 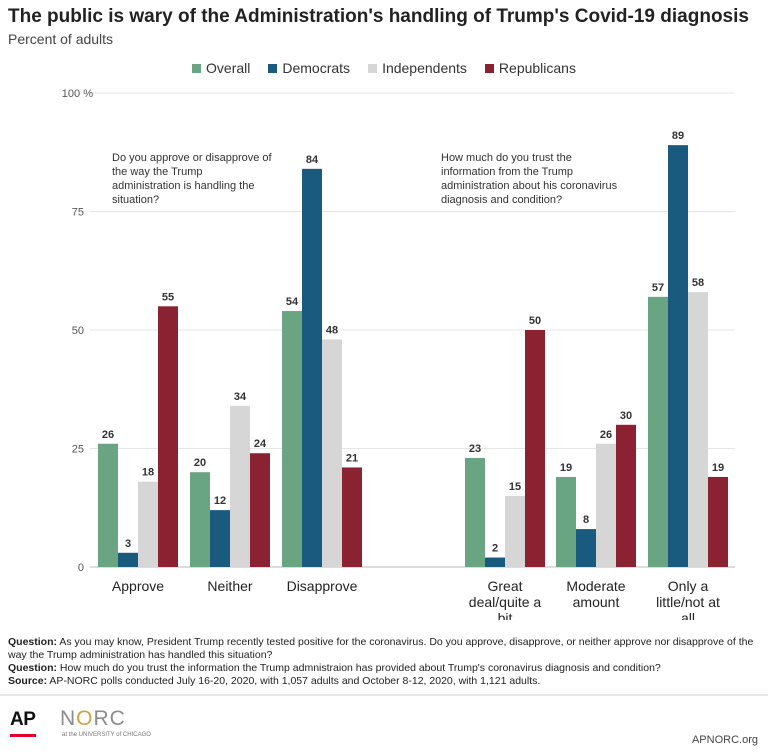 I want to click on panel-question-1: administration is handling the, so click(x=183, y=186).